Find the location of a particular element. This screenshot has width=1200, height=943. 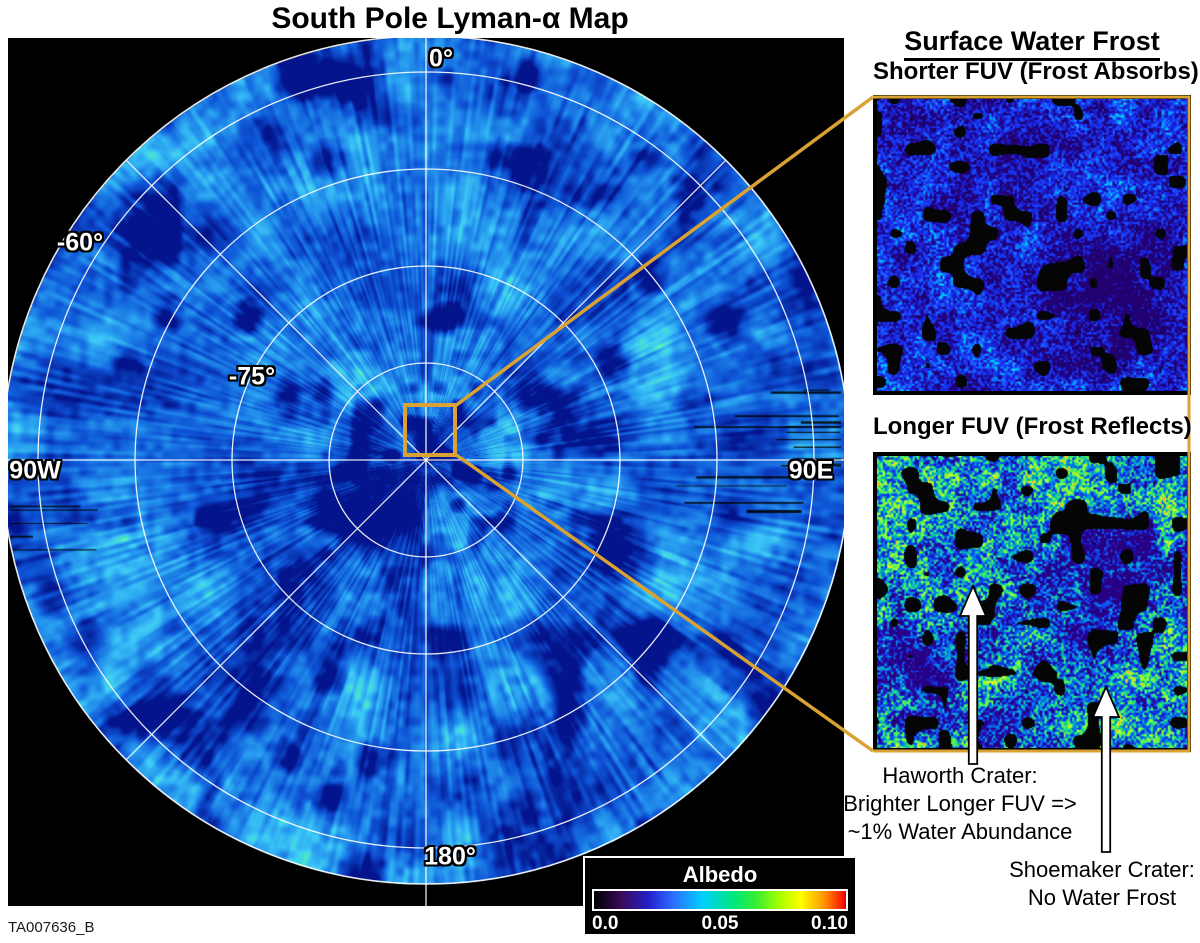

frost-panel-heading: Surface Water Frost is located at coordinates (1032, 43).